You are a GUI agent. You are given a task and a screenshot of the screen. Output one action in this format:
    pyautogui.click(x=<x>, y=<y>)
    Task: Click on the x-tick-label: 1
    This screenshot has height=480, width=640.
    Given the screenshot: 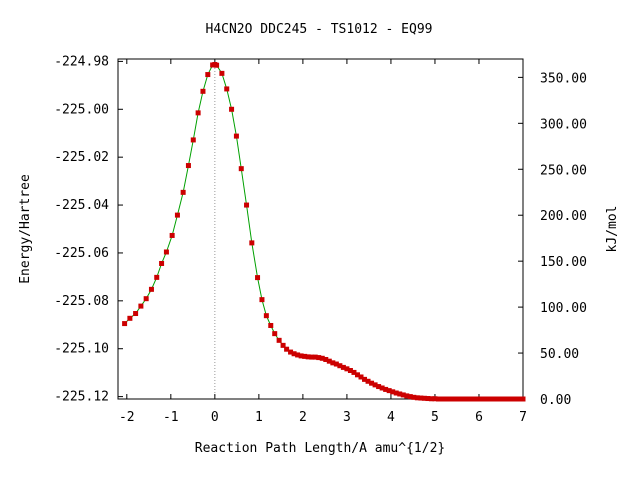 What is the action you would take?
    pyautogui.click(x=259, y=417)
    